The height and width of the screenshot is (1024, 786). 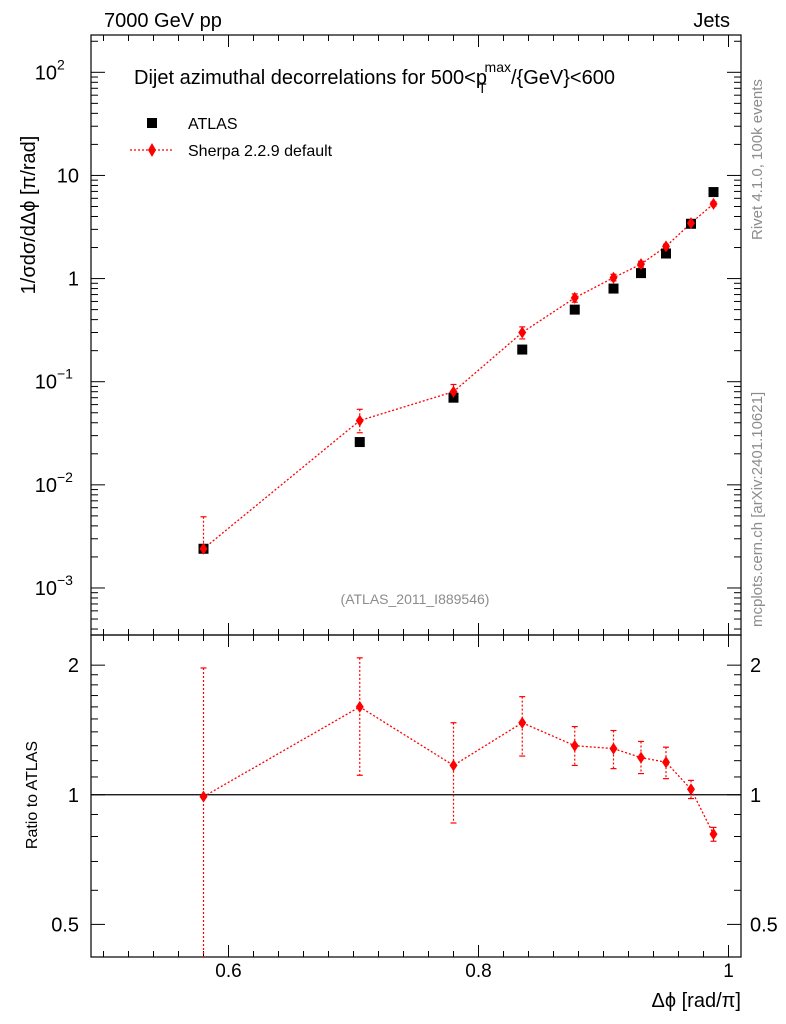 What do you see at coordinates (563, 78) in the screenshot?
I see `chart-title-tail: /{GeV}<600` at bounding box center [563, 78].